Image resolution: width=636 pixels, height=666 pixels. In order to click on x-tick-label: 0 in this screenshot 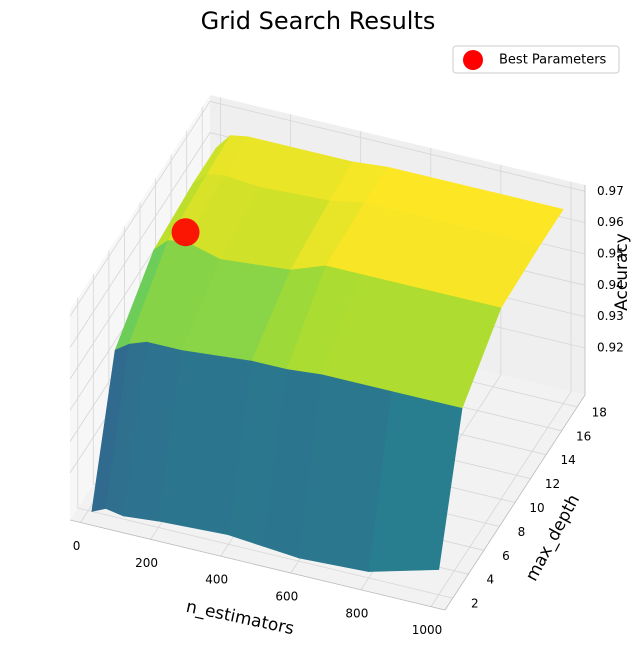, I will do `click(77, 546)`.